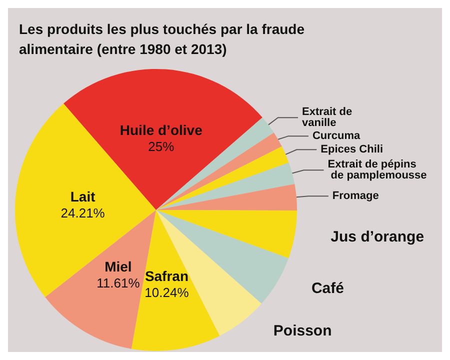 The height and width of the screenshot is (360, 450). Describe the element at coordinates (163, 39) in the screenshot. I see `chart-title: Les produits les plus touchés par la fraude alimentaire (entre 1980 et 2013)` at that location.